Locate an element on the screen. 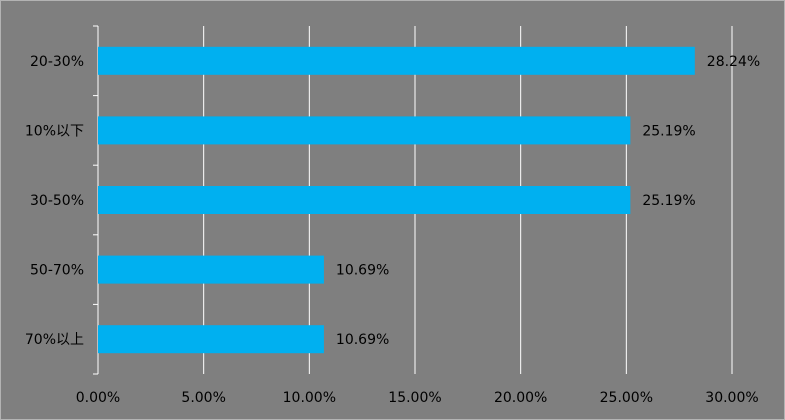 The height and width of the screenshot is (420, 785). category-label: 70%以上 is located at coordinates (54, 340).